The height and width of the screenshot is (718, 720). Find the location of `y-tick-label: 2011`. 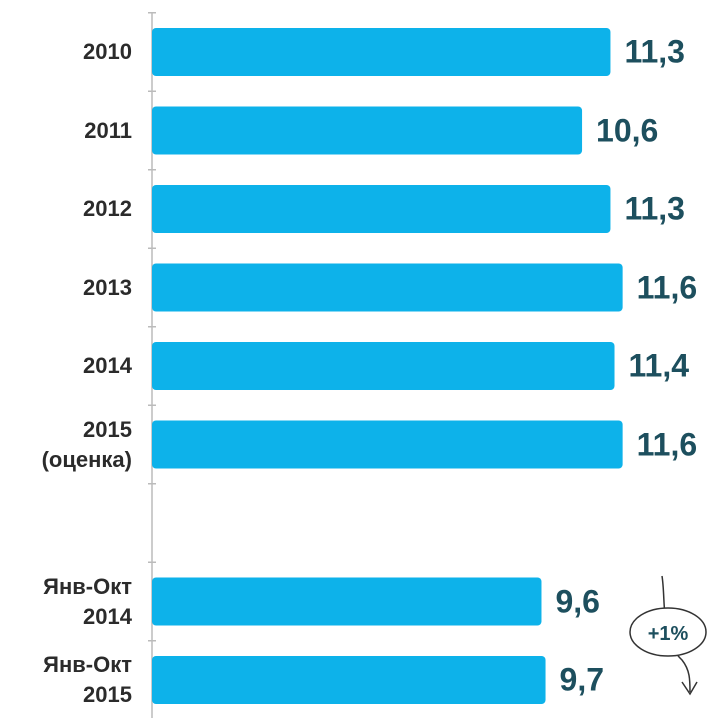

y-tick-label: 2011 is located at coordinates (108, 130).